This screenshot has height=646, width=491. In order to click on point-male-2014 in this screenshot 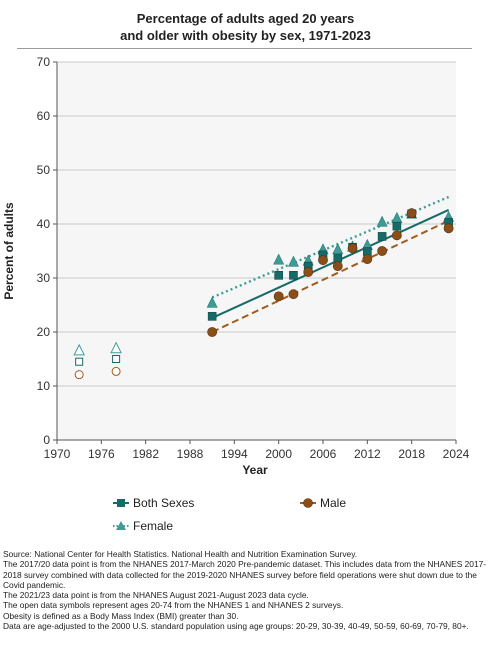, I will do `click(382, 251)`.